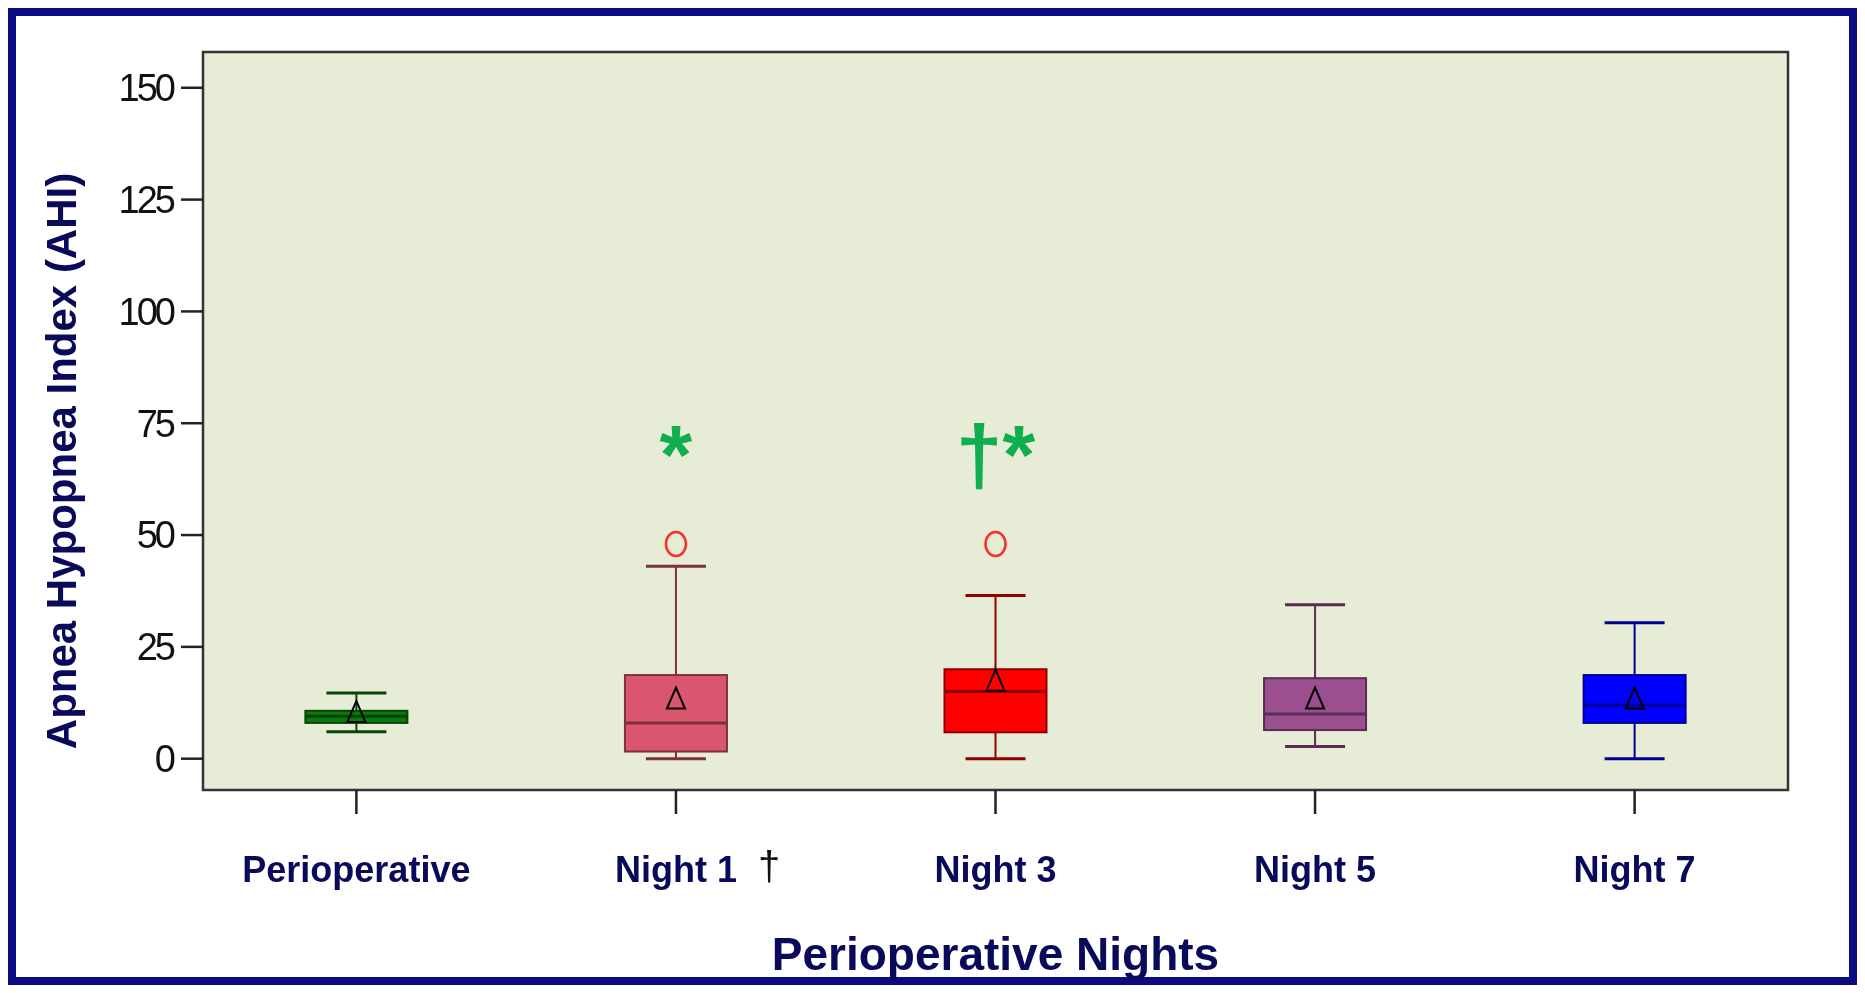 Image resolution: width=1865 pixels, height=993 pixels. What do you see at coordinates (146, 88) in the screenshot?
I see `y-tick-label: 150` at bounding box center [146, 88].